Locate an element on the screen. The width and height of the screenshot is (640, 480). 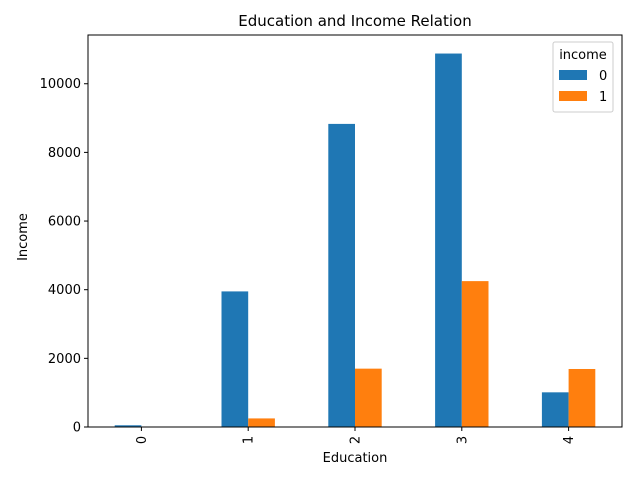
legend-entries: 01 is located at coordinates (583, 87).